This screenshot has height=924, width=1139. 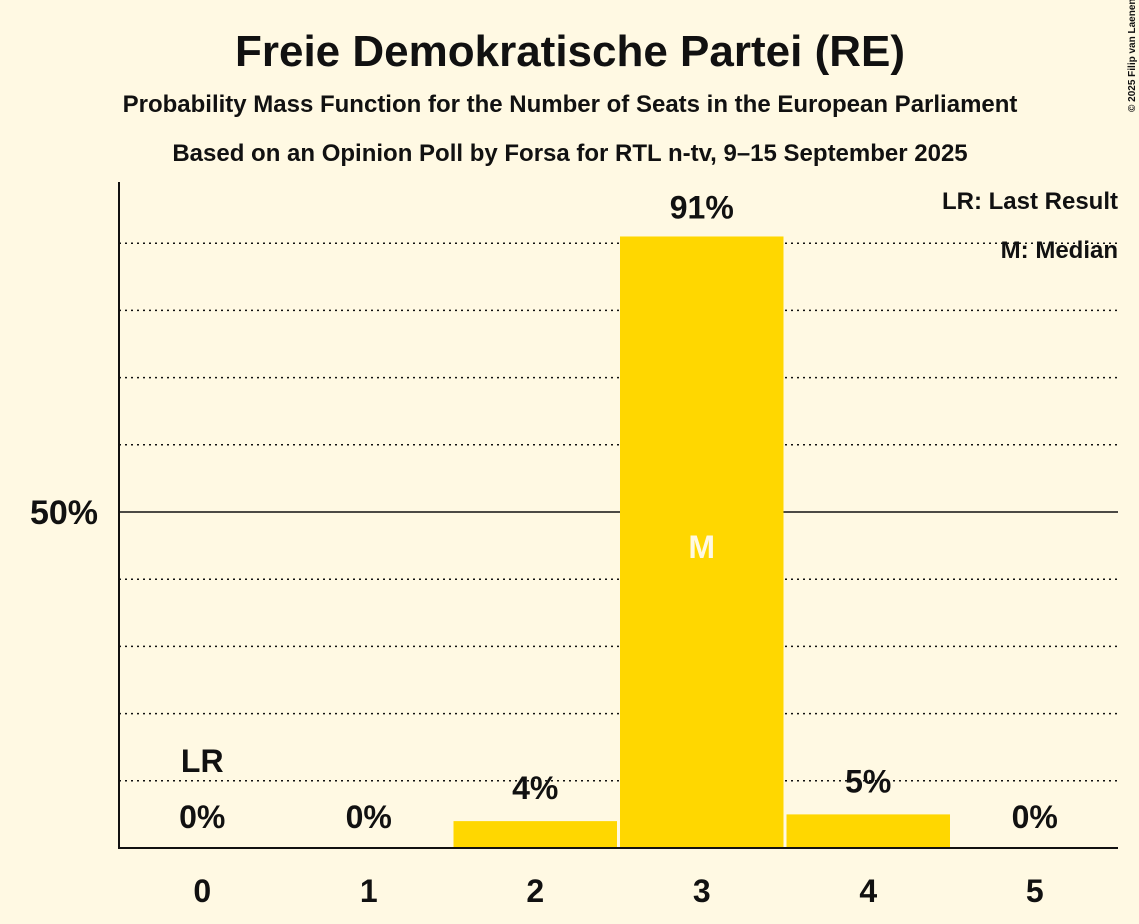 What do you see at coordinates (369, 891) in the screenshot?
I see `x-tick-label: 1` at bounding box center [369, 891].